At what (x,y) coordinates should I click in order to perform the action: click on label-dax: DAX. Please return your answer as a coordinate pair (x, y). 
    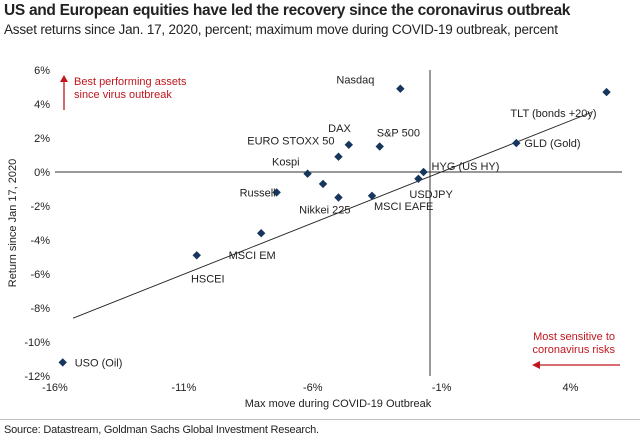
    Looking at the image, I should click on (339, 129).